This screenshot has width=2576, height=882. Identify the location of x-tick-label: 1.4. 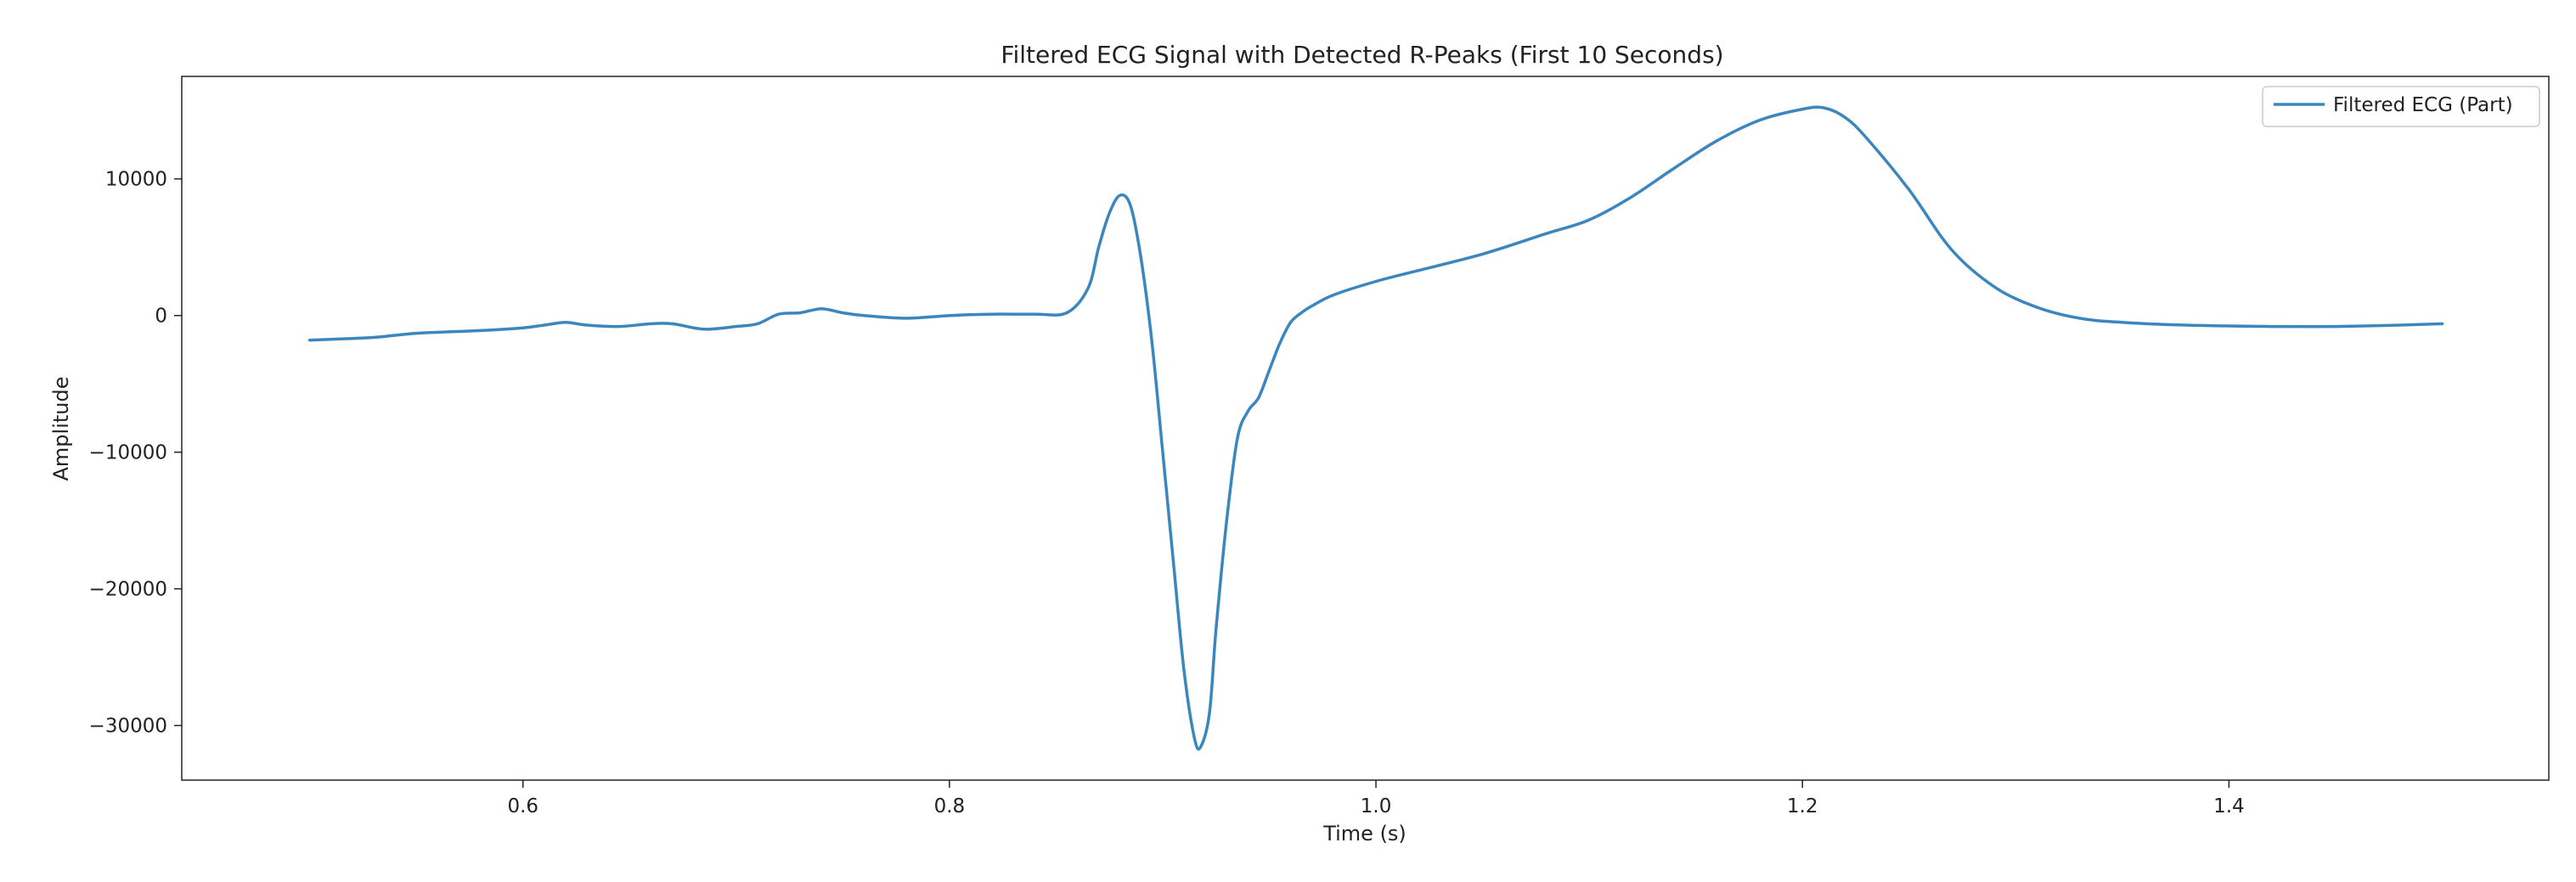
(2229, 806).